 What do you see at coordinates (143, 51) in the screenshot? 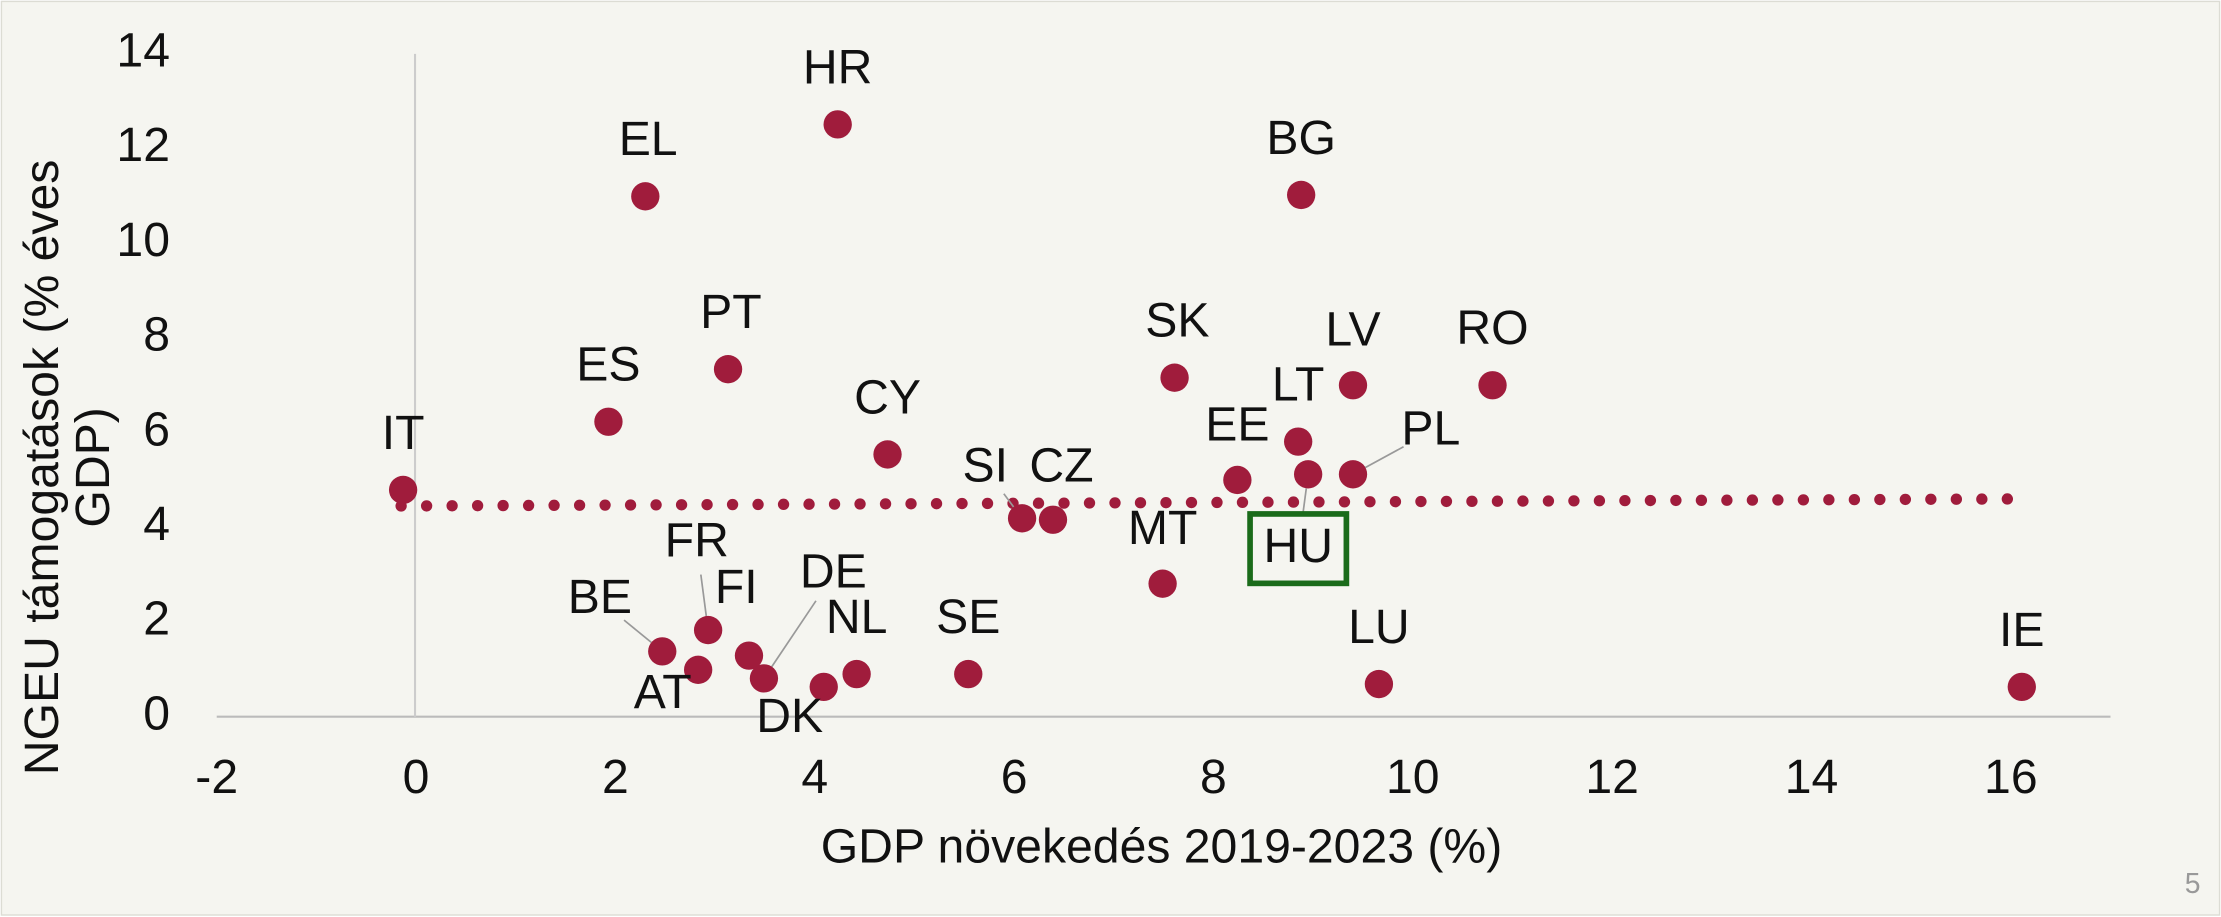
I see `y-tick-label: 14` at bounding box center [143, 51].